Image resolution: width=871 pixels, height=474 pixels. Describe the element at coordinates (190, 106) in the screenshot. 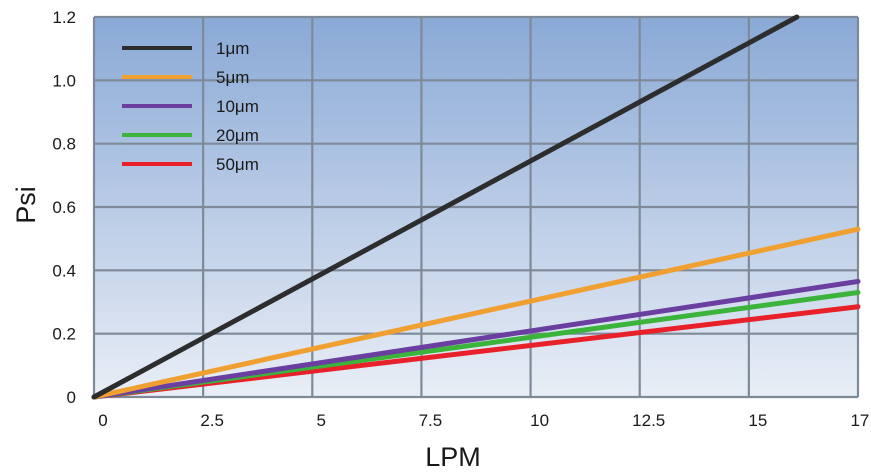

I see `legend: 1μm 5μm 10μm 20μm 50μm` at that location.